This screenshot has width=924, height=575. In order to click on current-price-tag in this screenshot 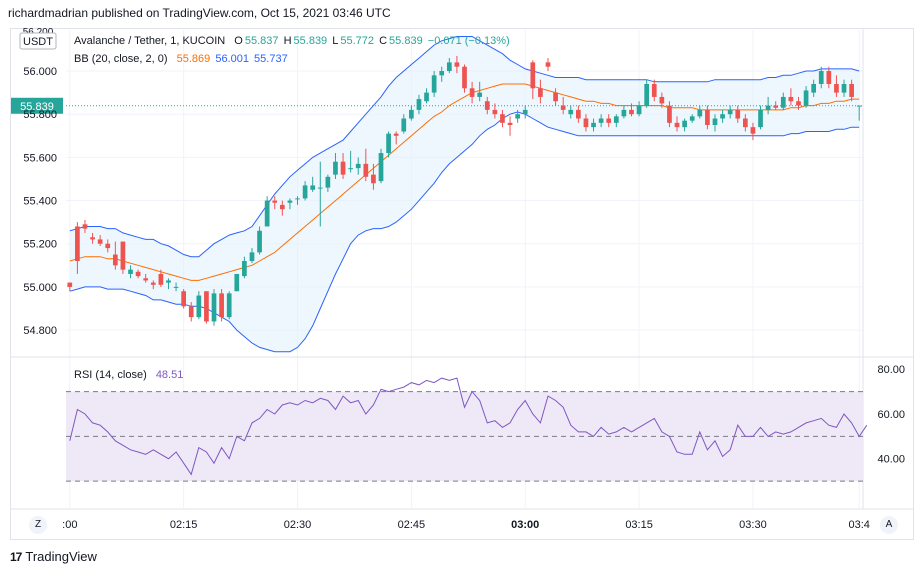, I will do `click(37, 105)`.